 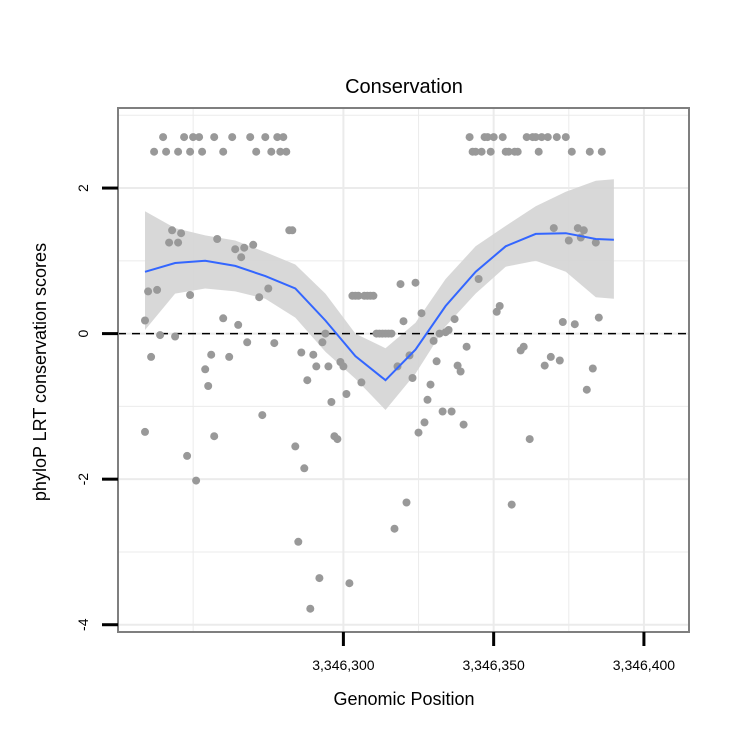 I want to click on y-tick-label: 0, so click(x=83, y=334).